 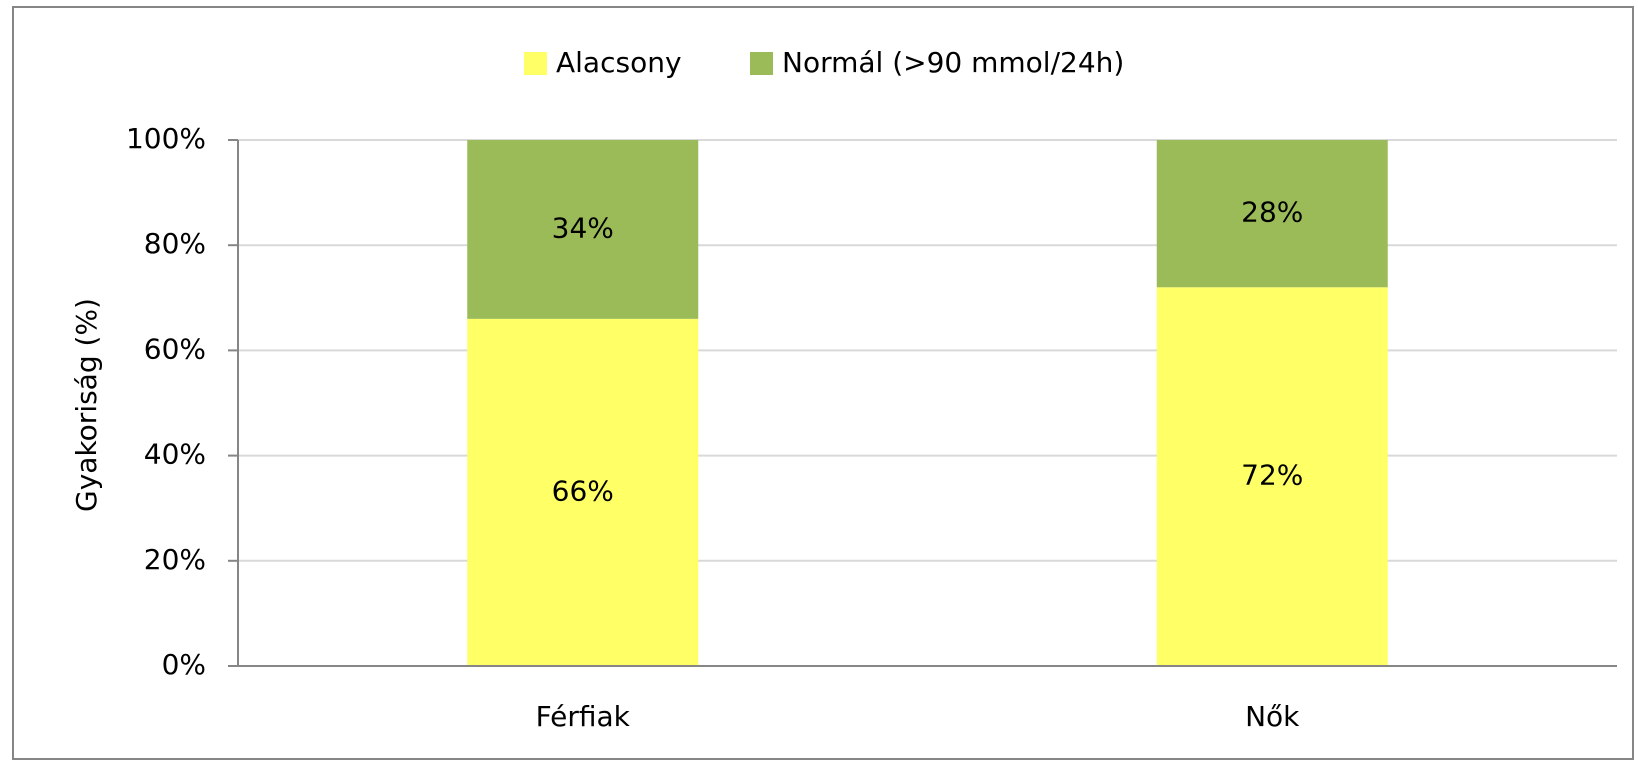 What do you see at coordinates (953, 62) in the screenshot?
I see `legend-label: Normál (>90 mmol/24h)` at bounding box center [953, 62].